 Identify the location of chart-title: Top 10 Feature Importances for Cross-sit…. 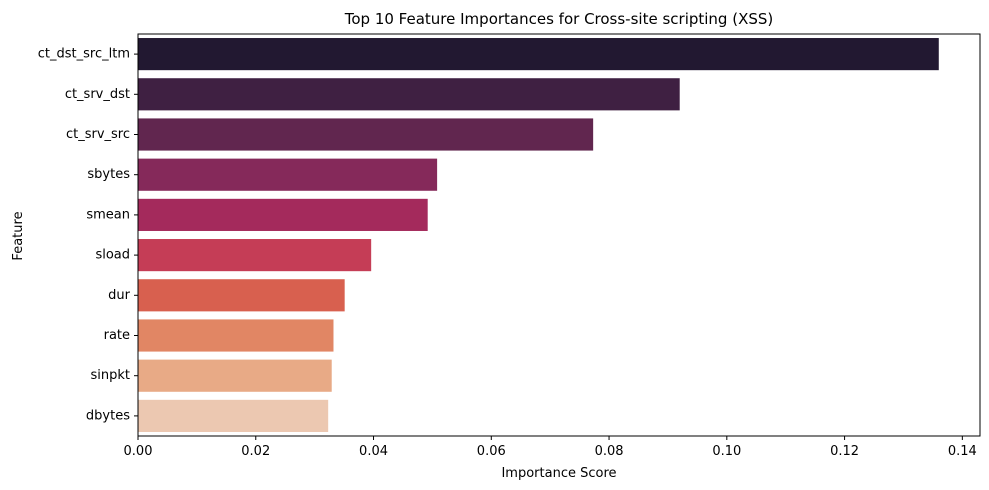
(559, 19).